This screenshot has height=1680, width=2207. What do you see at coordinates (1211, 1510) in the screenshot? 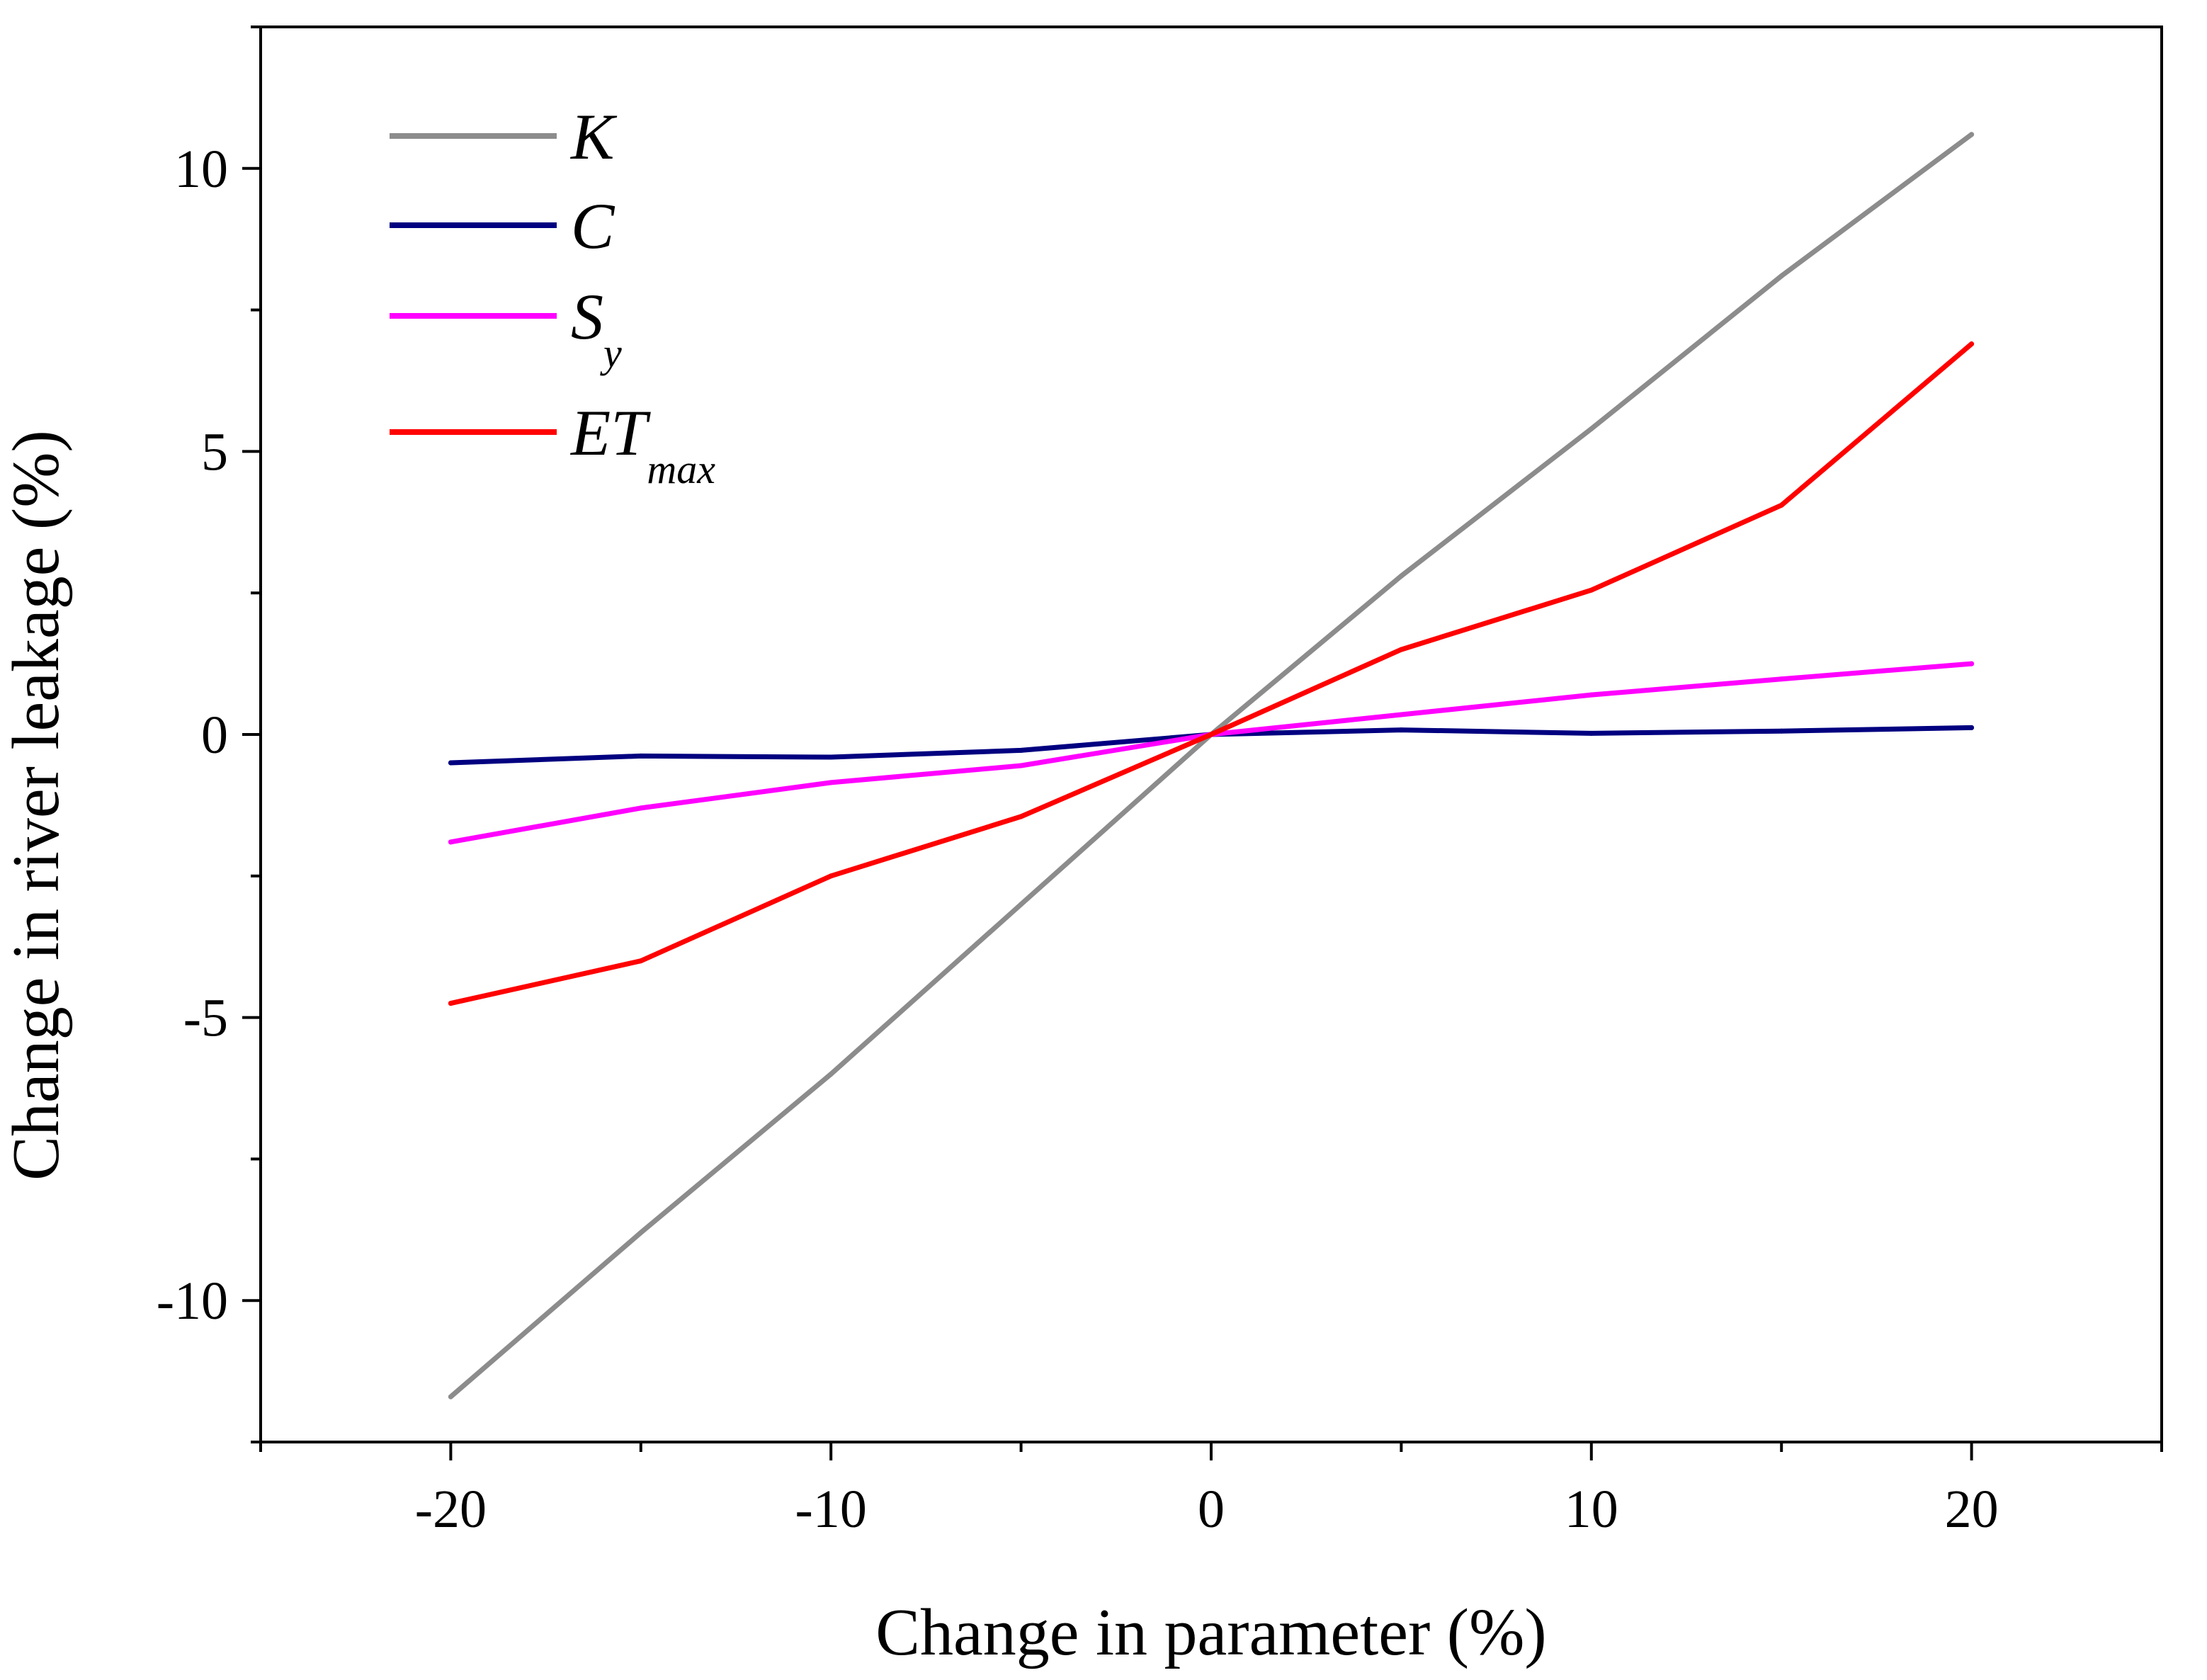
I see `x-tick-label: 0` at bounding box center [1211, 1510].